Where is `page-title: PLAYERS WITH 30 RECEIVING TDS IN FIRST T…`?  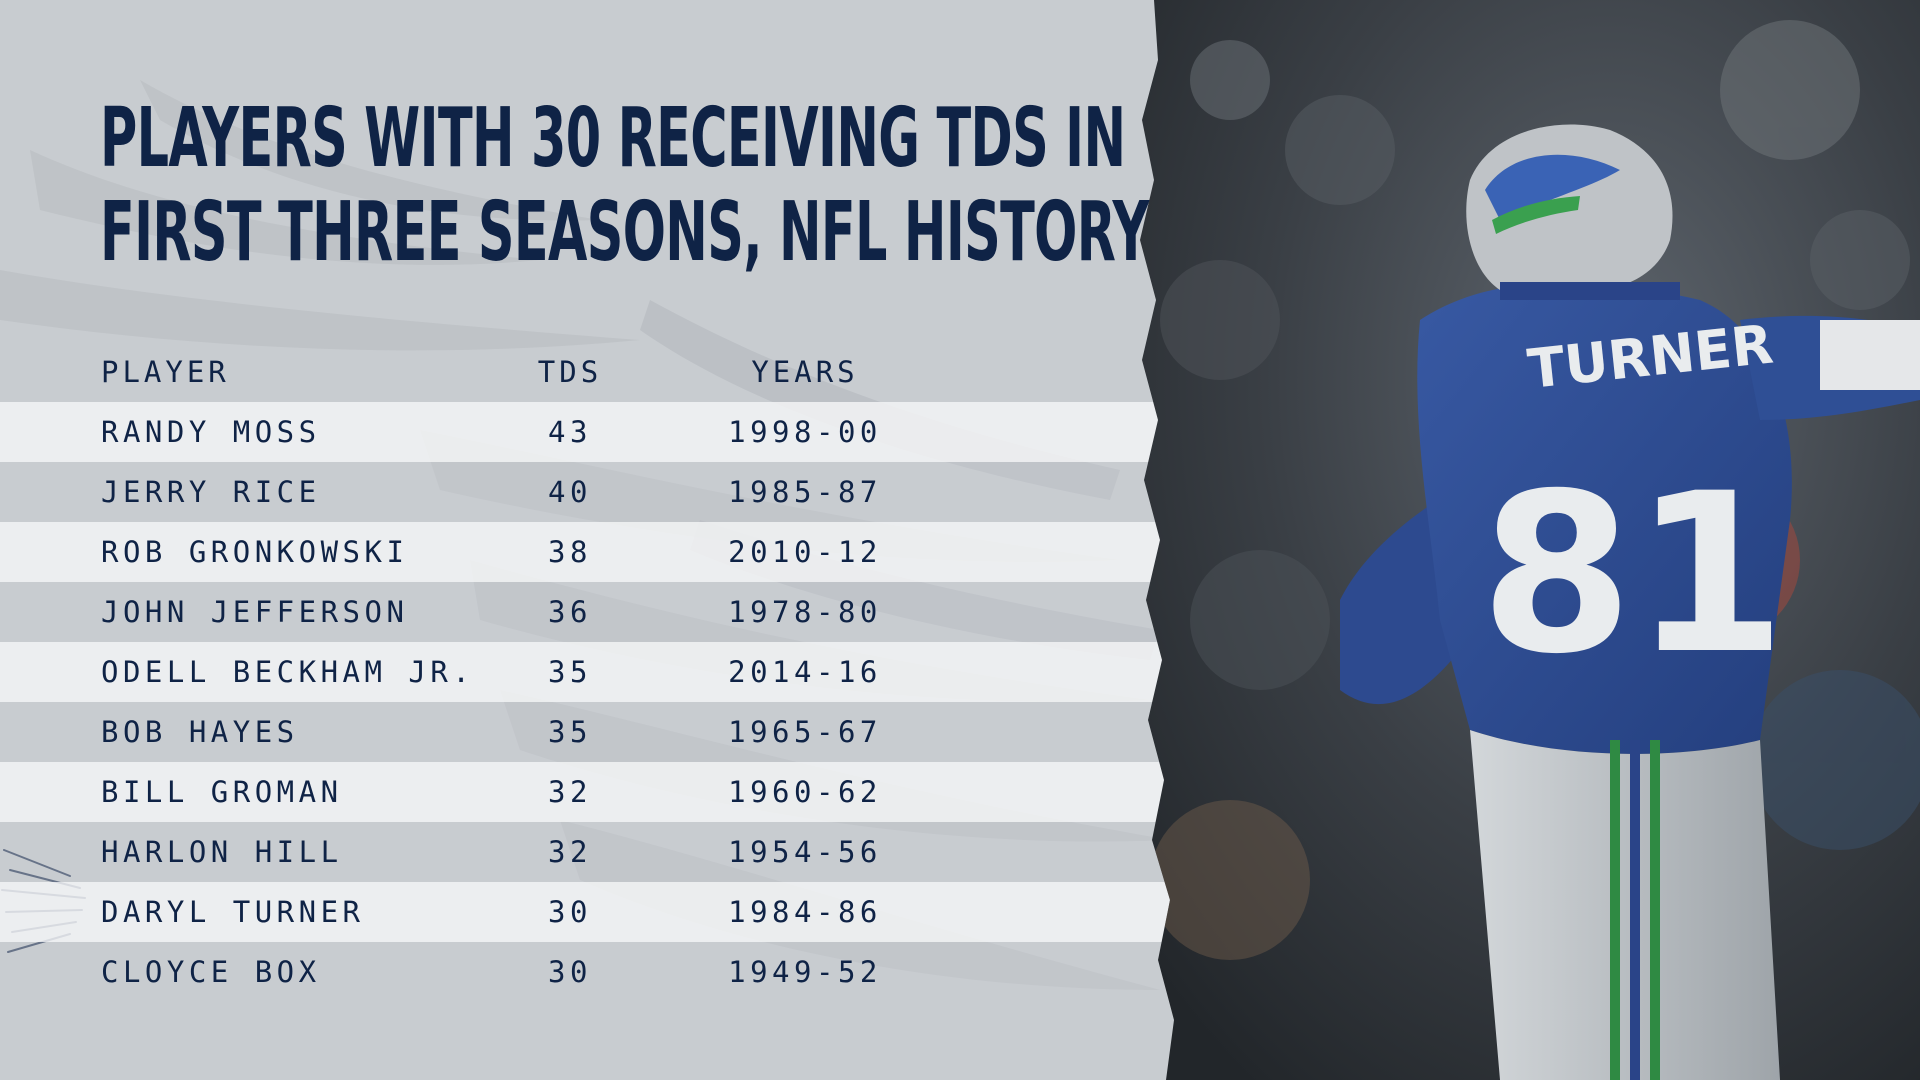 page-title: PLAYERS WITH 30 RECEIVING TDS IN FIRST T… is located at coordinates (624, 185).